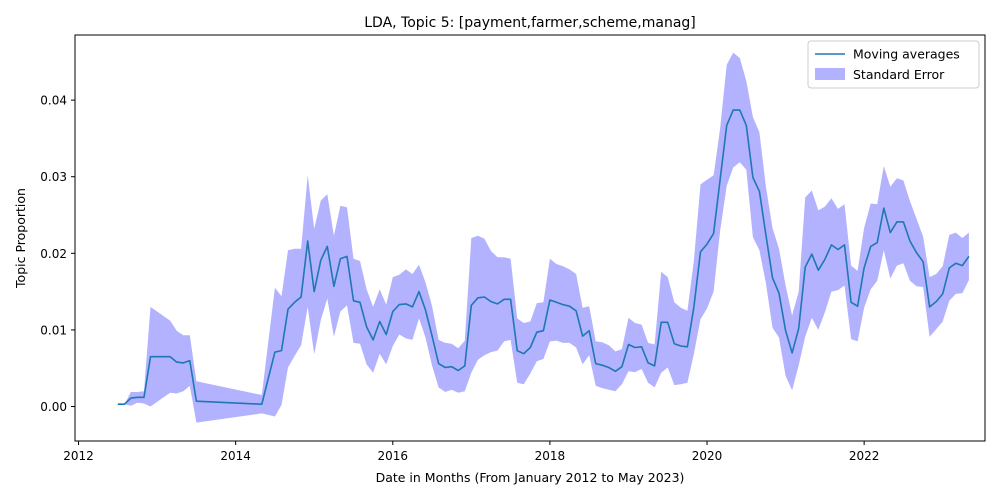 Image resolution: width=1000 pixels, height=500 pixels. What do you see at coordinates (53, 407) in the screenshot?
I see `y-tick-label: 0.00` at bounding box center [53, 407].